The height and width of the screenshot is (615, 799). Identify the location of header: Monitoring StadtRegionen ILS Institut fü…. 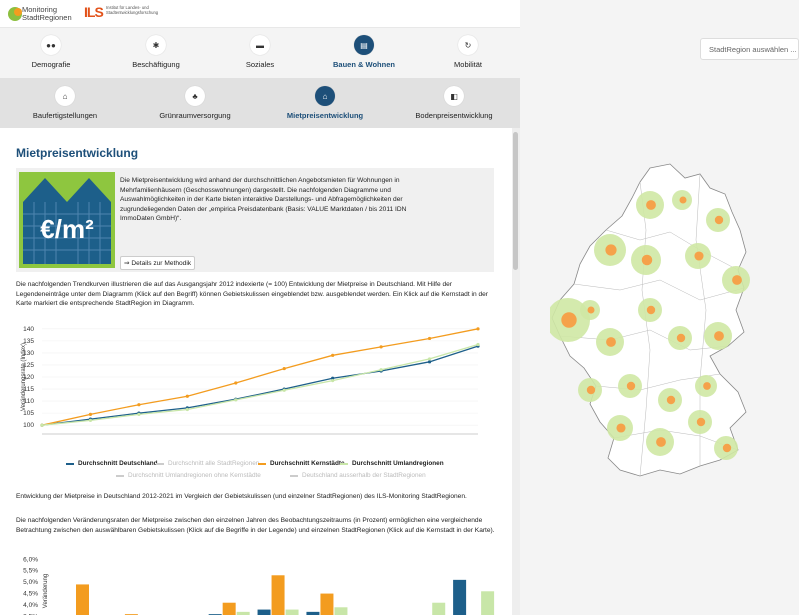
(260, 14).